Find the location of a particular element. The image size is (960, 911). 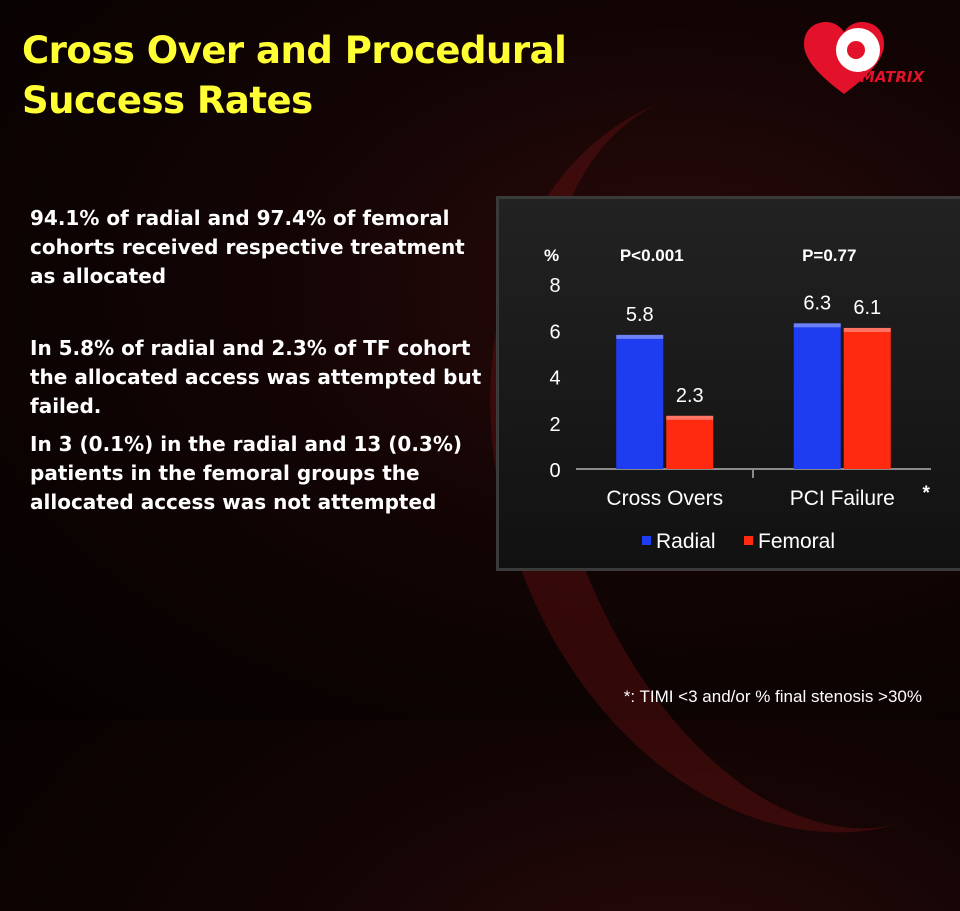

y-axis-label: % is located at coordinates (551, 255).